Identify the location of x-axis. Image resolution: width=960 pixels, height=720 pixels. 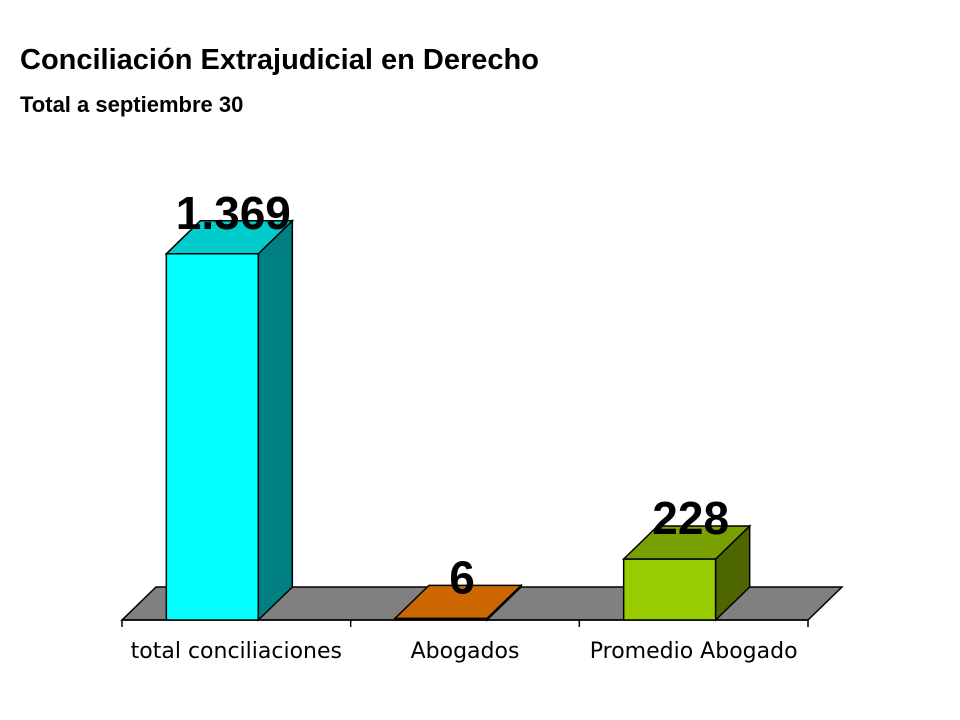
(465, 623).